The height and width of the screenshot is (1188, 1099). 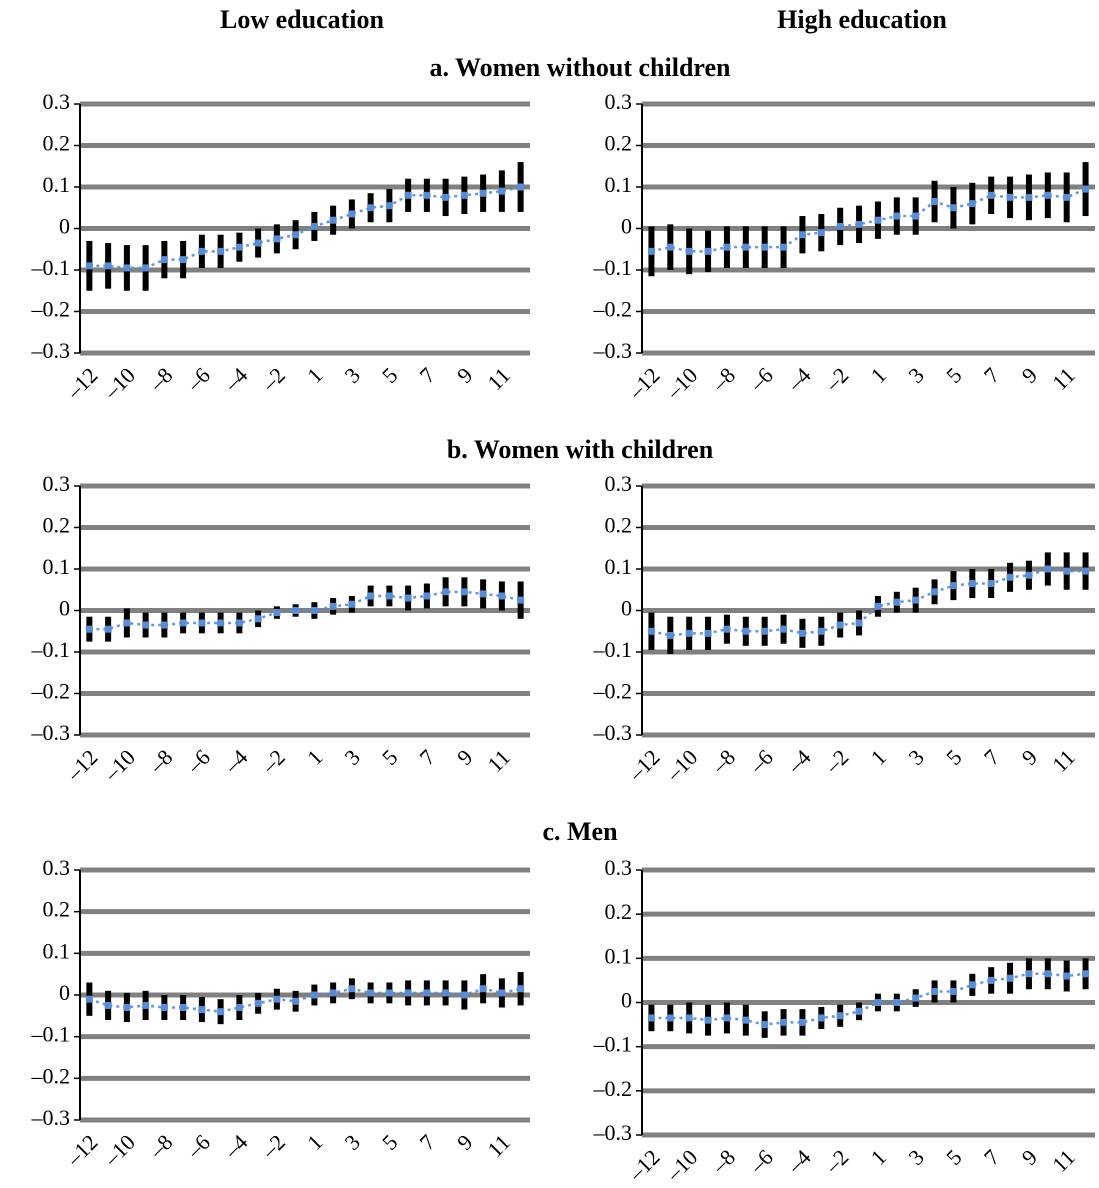 What do you see at coordinates (64, 992) in the screenshot?
I see `y-tick-label: 0` at bounding box center [64, 992].